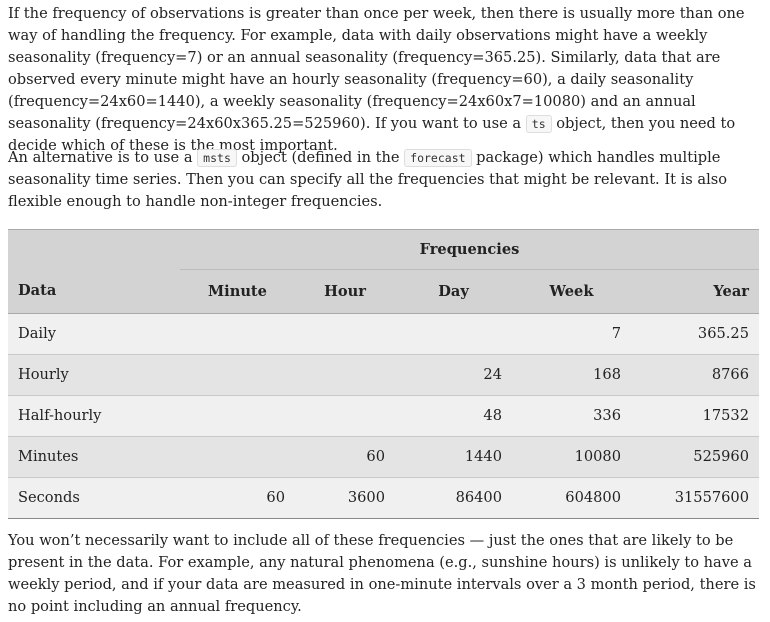  Describe the element at coordinates (345, 498) in the screenshot. I see `table-cell: 3600` at that location.